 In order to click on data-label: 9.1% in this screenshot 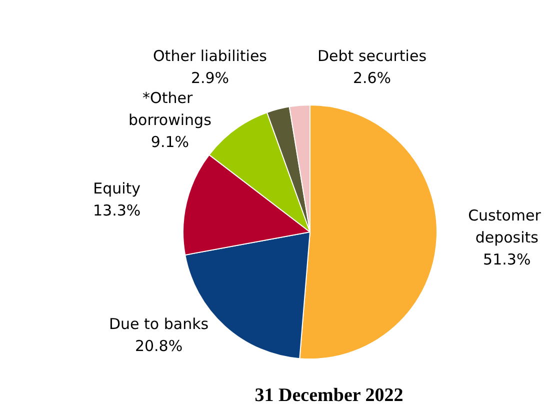, I will do `click(169, 141)`.